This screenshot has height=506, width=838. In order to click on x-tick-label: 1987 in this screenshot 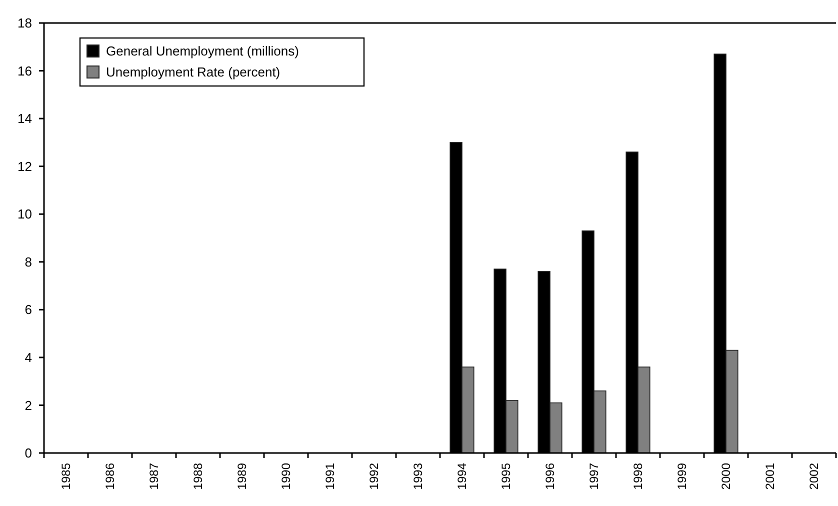, I will do `click(154, 476)`.